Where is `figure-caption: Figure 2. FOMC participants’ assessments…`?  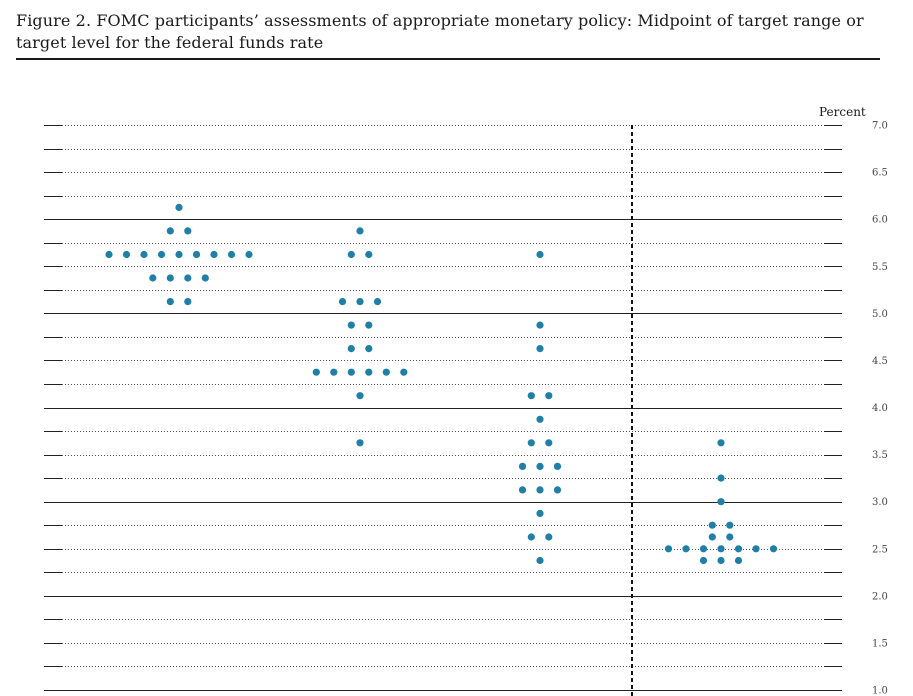
figure-caption: Figure 2. FOMC participants’ assessments… is located at coordinates (440, 31).